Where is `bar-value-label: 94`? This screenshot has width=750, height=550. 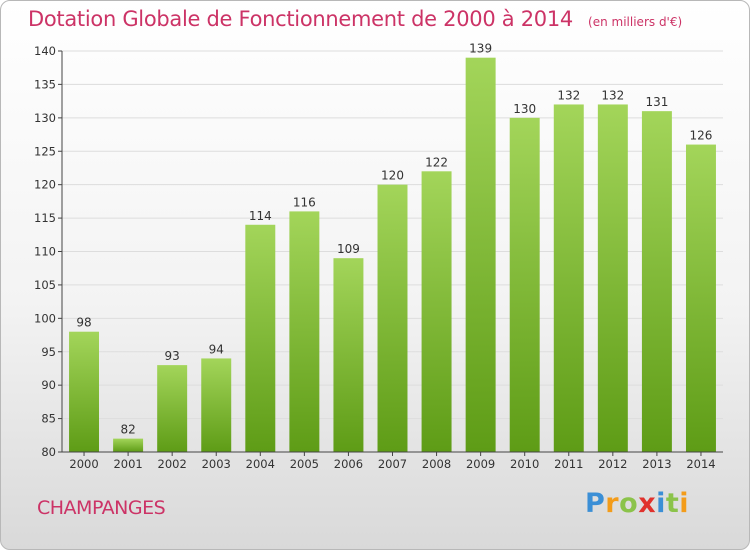
bar-value-label: 94 is located at coordinates (216, 349).